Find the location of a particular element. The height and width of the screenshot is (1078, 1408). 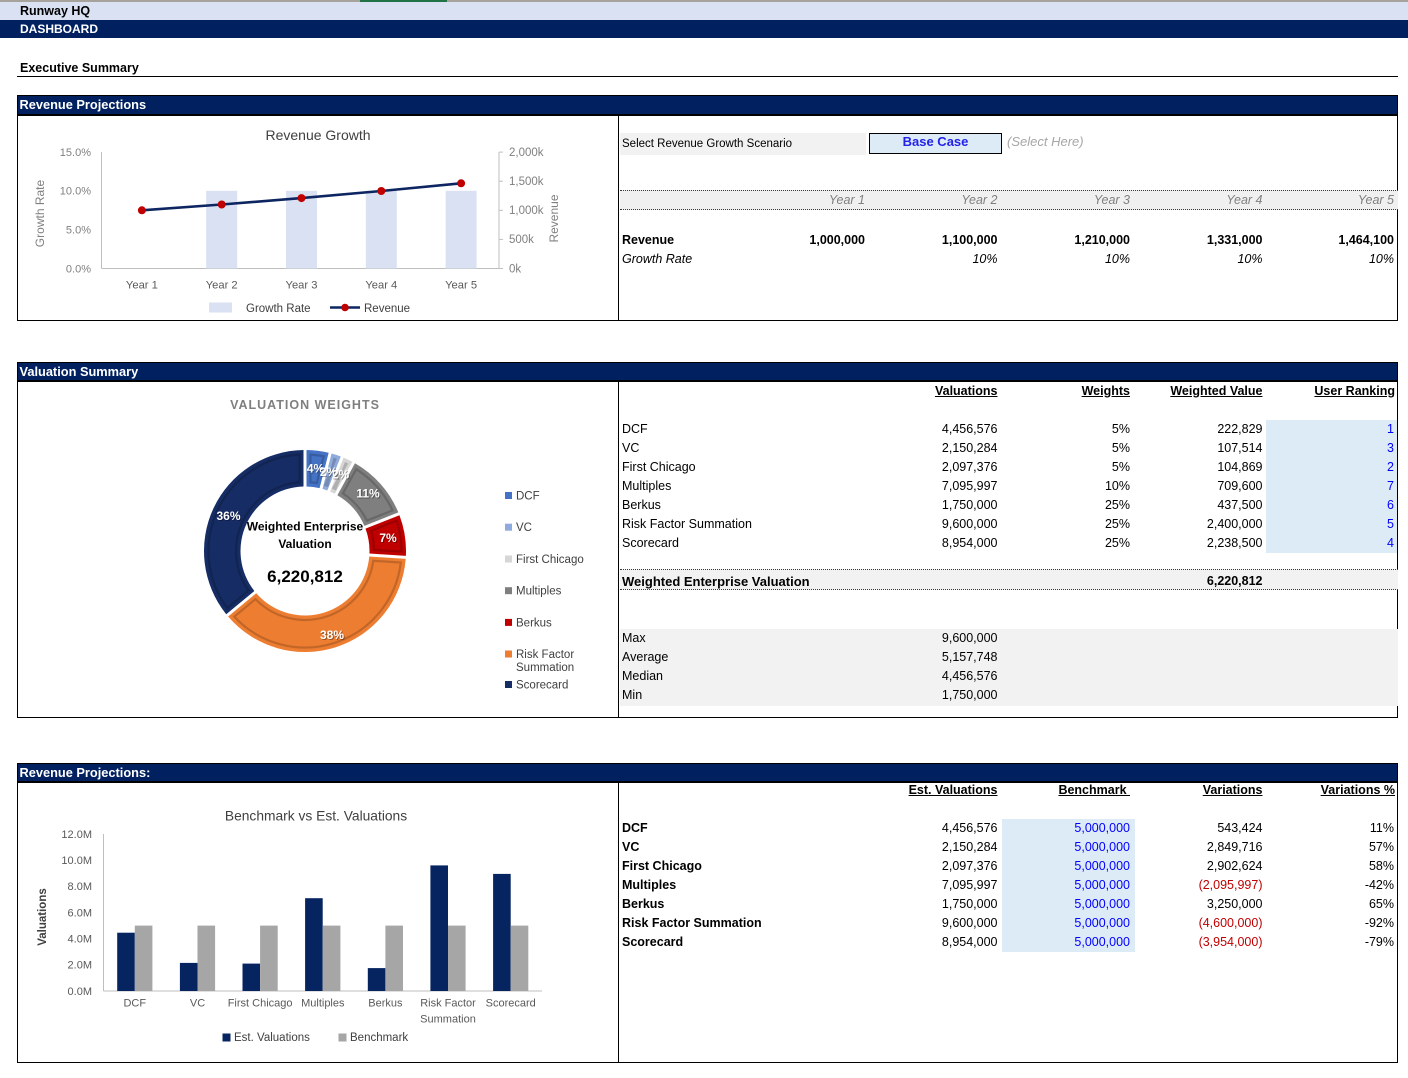

svg-text: 2.0M is located at coordinates (80, 966).